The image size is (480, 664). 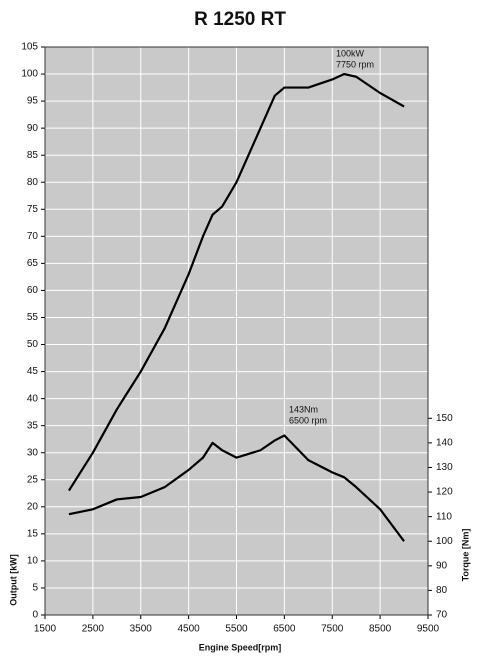 What do you see at coordinates (33, 236) in the screenshot?
I see `y-tick-label: 70` at bounding box center [33, 236].